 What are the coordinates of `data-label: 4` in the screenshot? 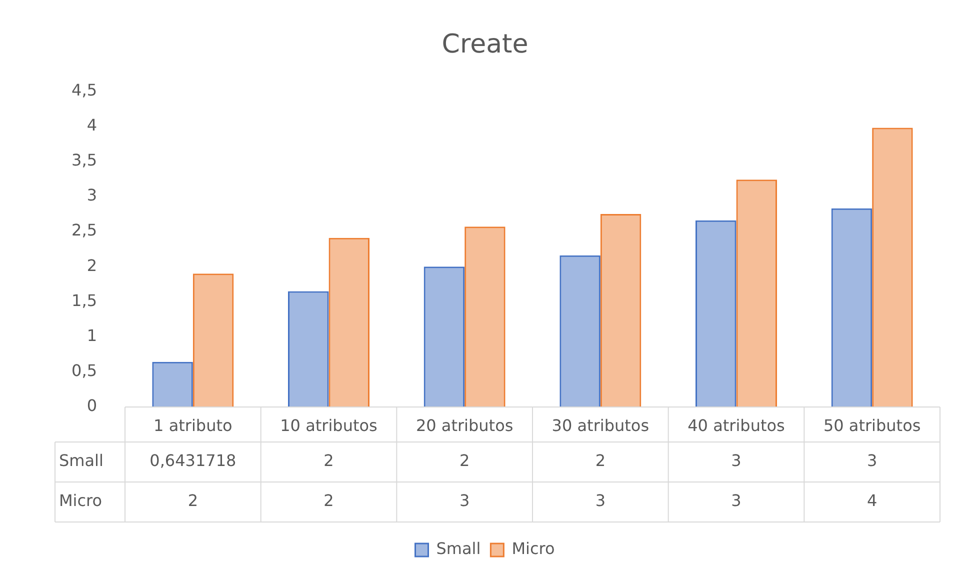 It's located at (872, 500).